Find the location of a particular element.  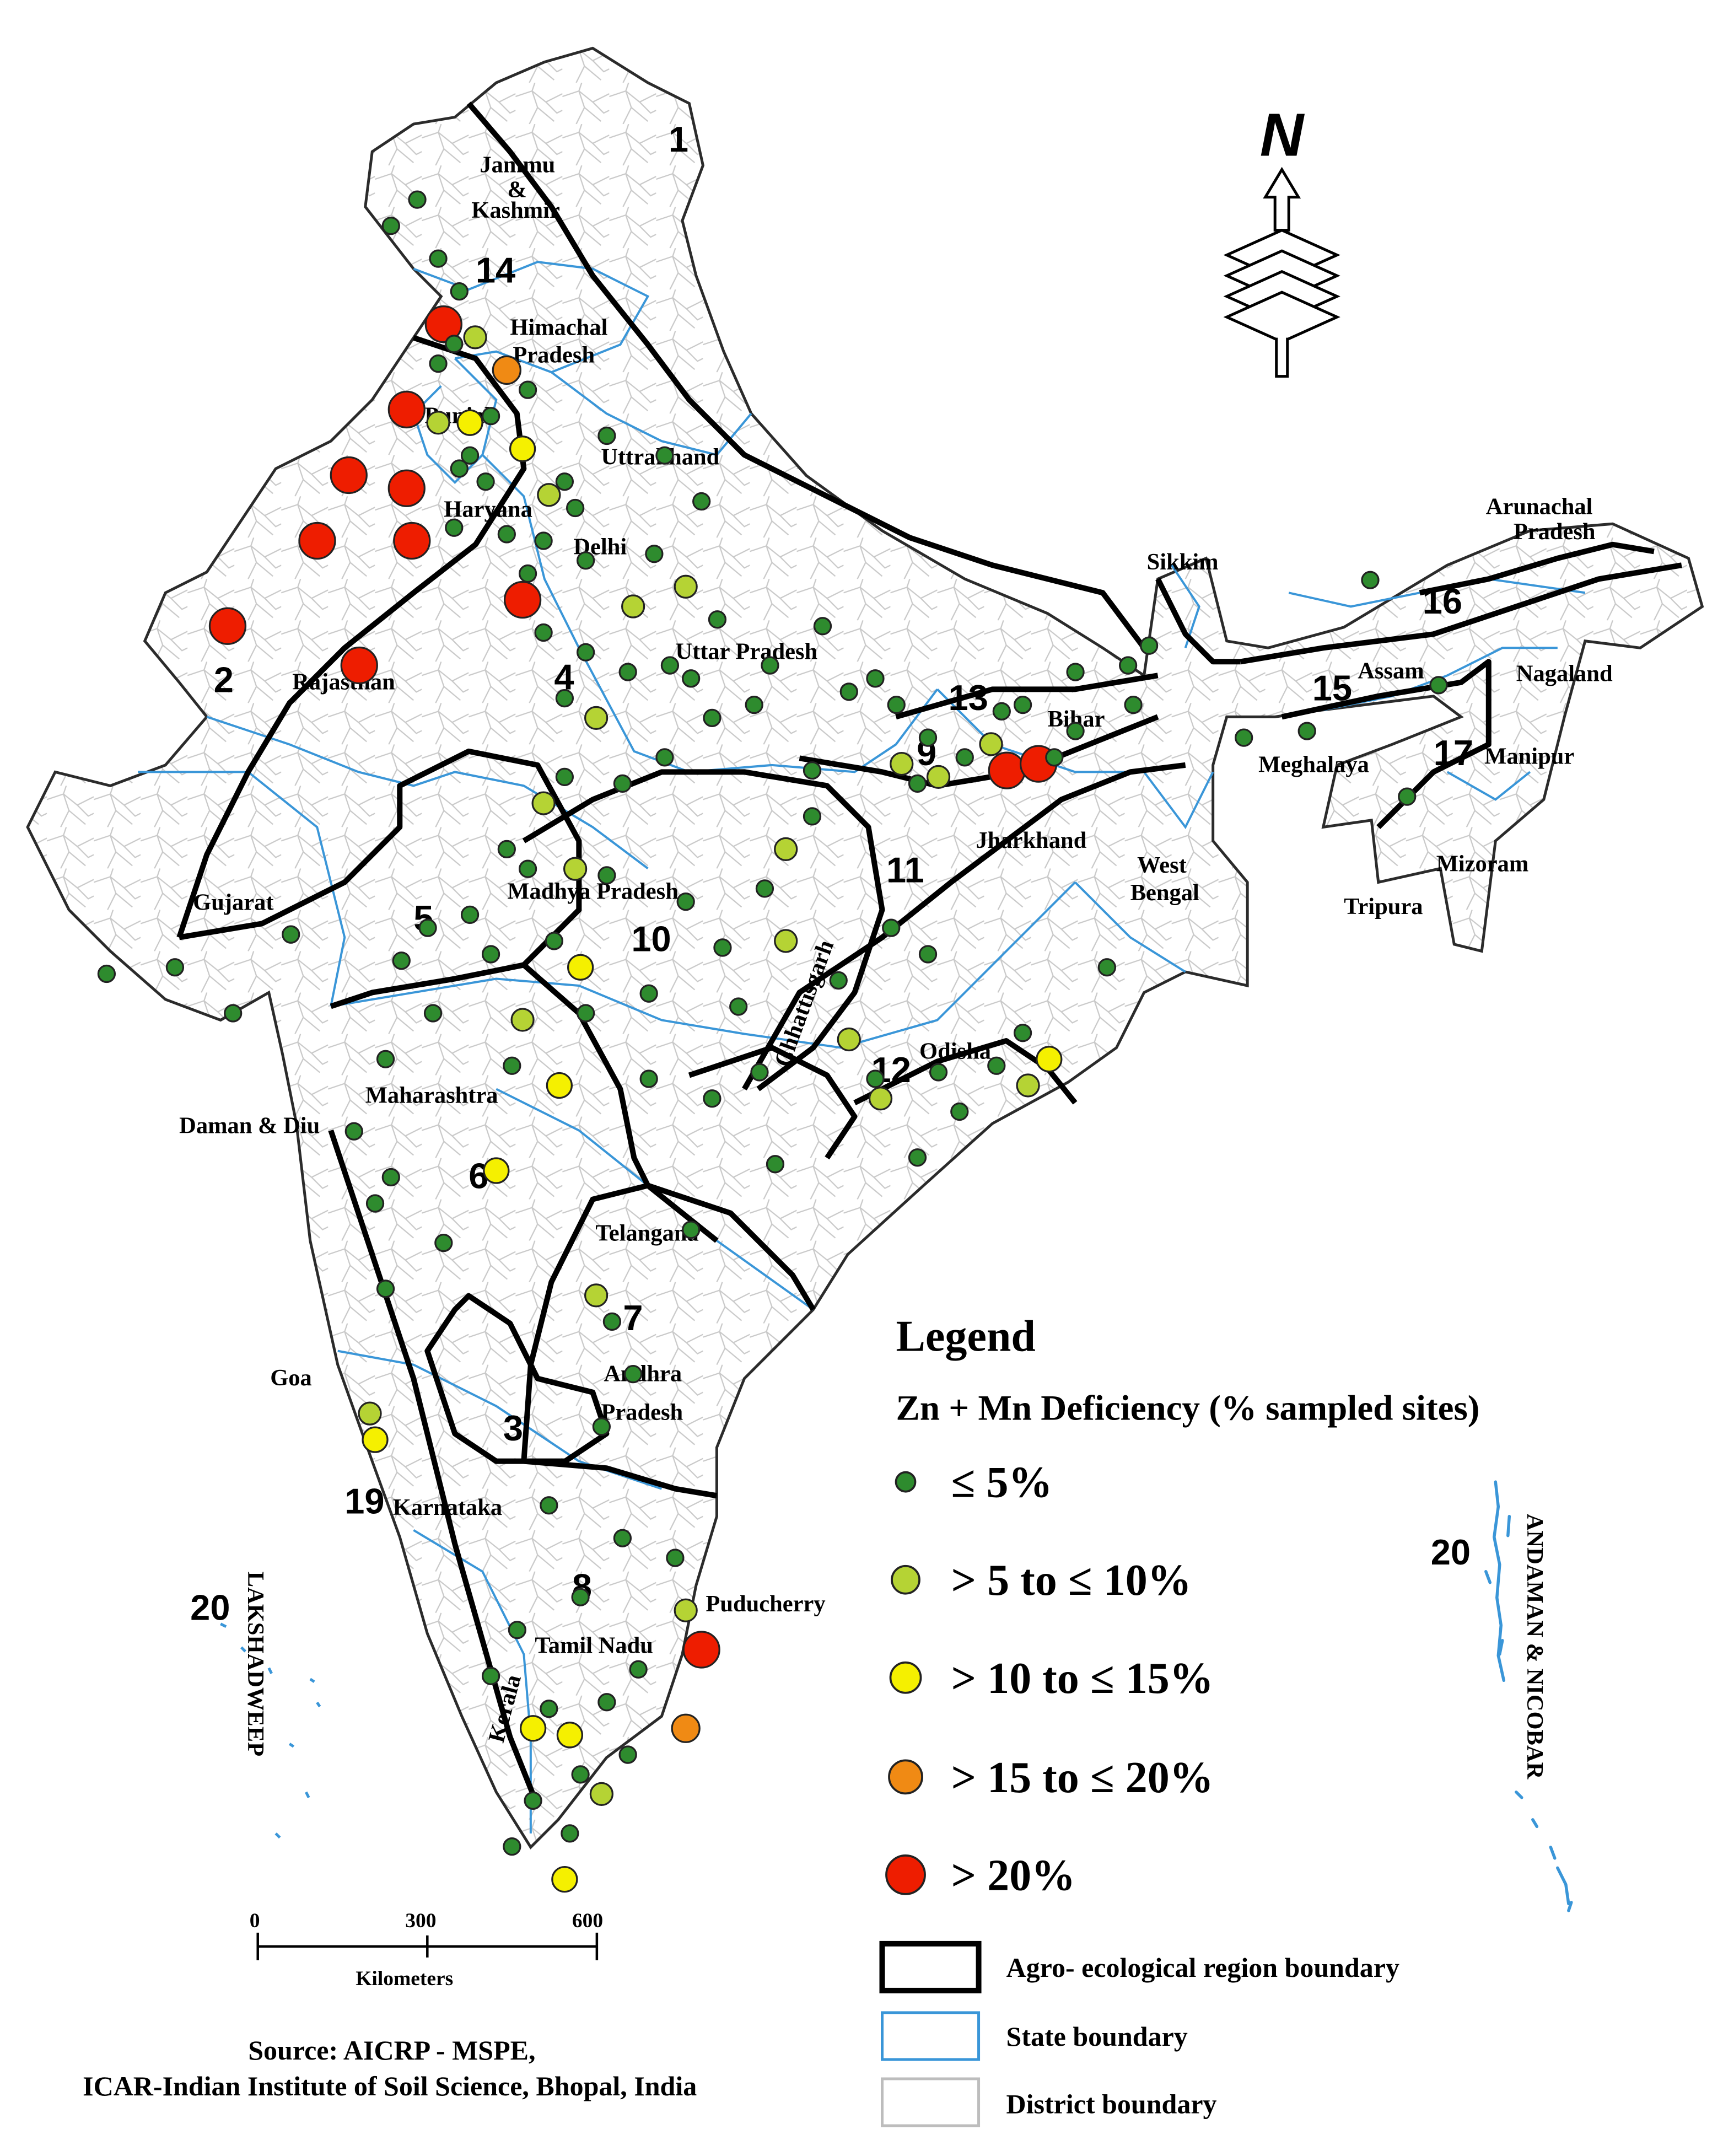

state-label: Madhya Pradesh is located at coordinates (593, 891).